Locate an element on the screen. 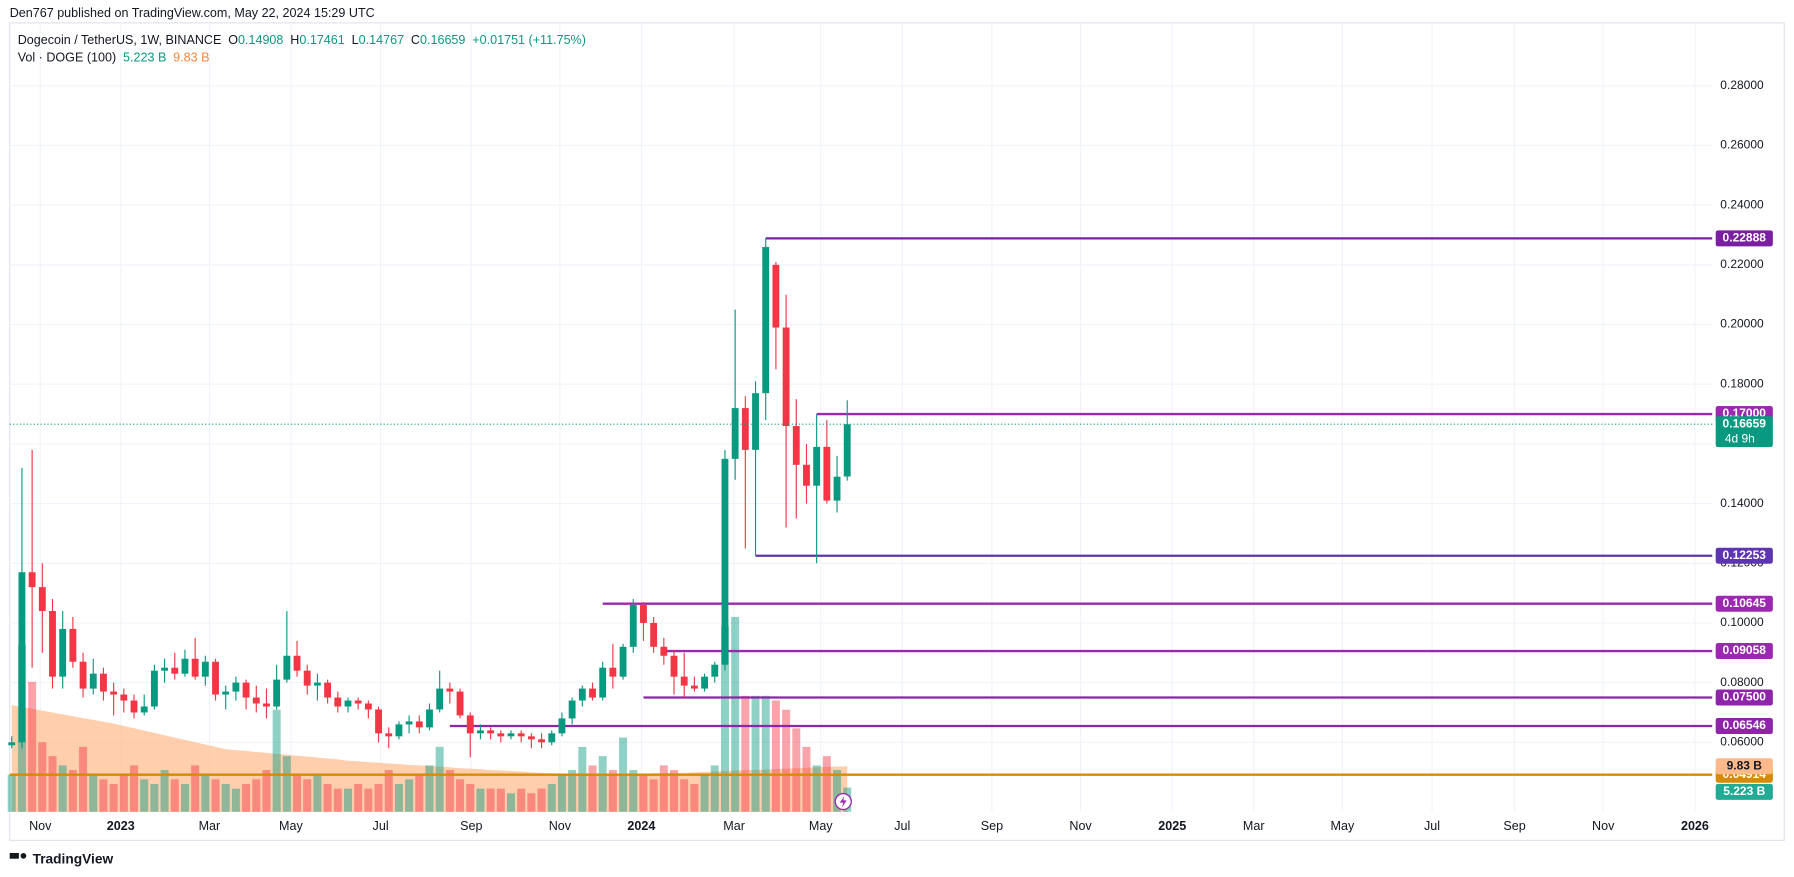 This screenshot has height=877, width=1794. y-tick-label: 0.14000 is located at coordinates (1742, 503).